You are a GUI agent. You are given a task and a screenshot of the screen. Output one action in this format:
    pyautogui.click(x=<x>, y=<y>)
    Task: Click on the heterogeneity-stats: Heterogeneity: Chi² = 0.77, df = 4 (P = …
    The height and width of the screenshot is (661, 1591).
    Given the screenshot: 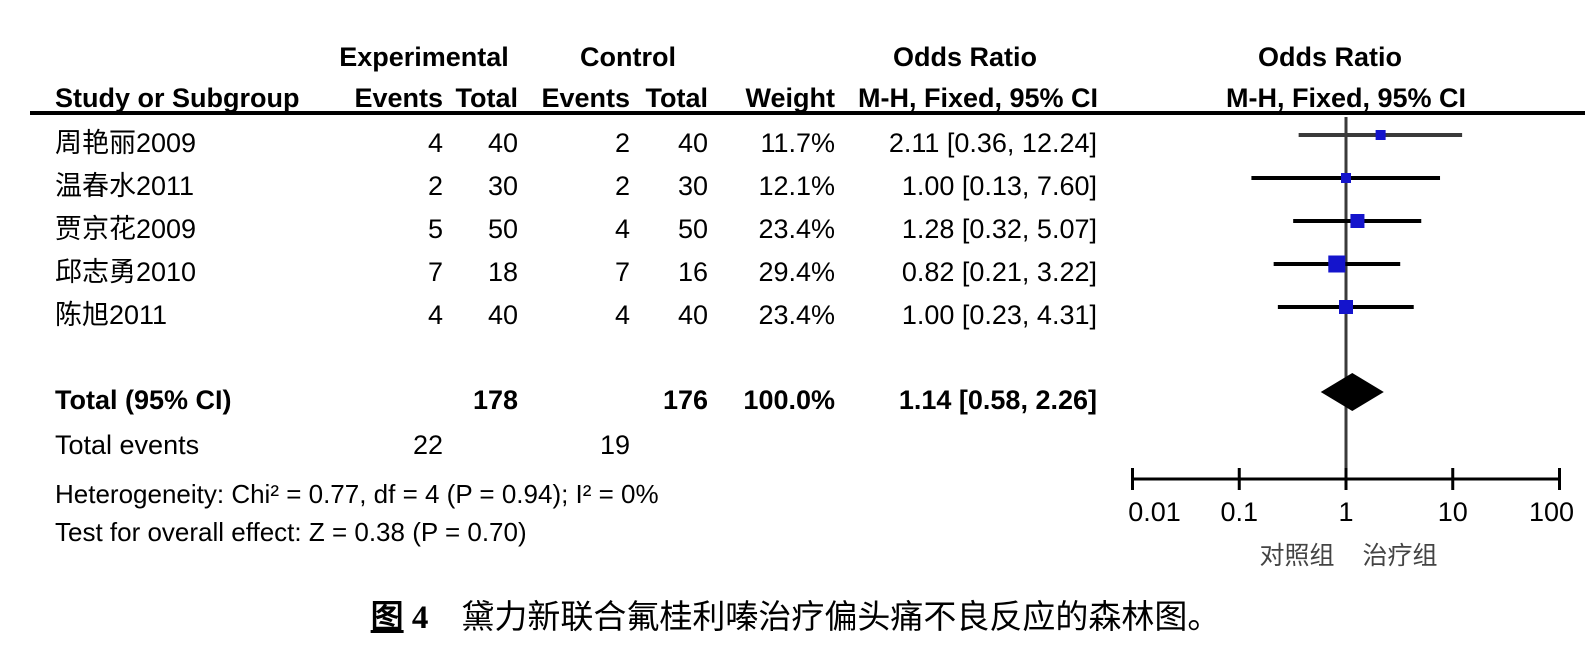 What is the action you would take?
    pyautogui.click(x=357, y=494)
    